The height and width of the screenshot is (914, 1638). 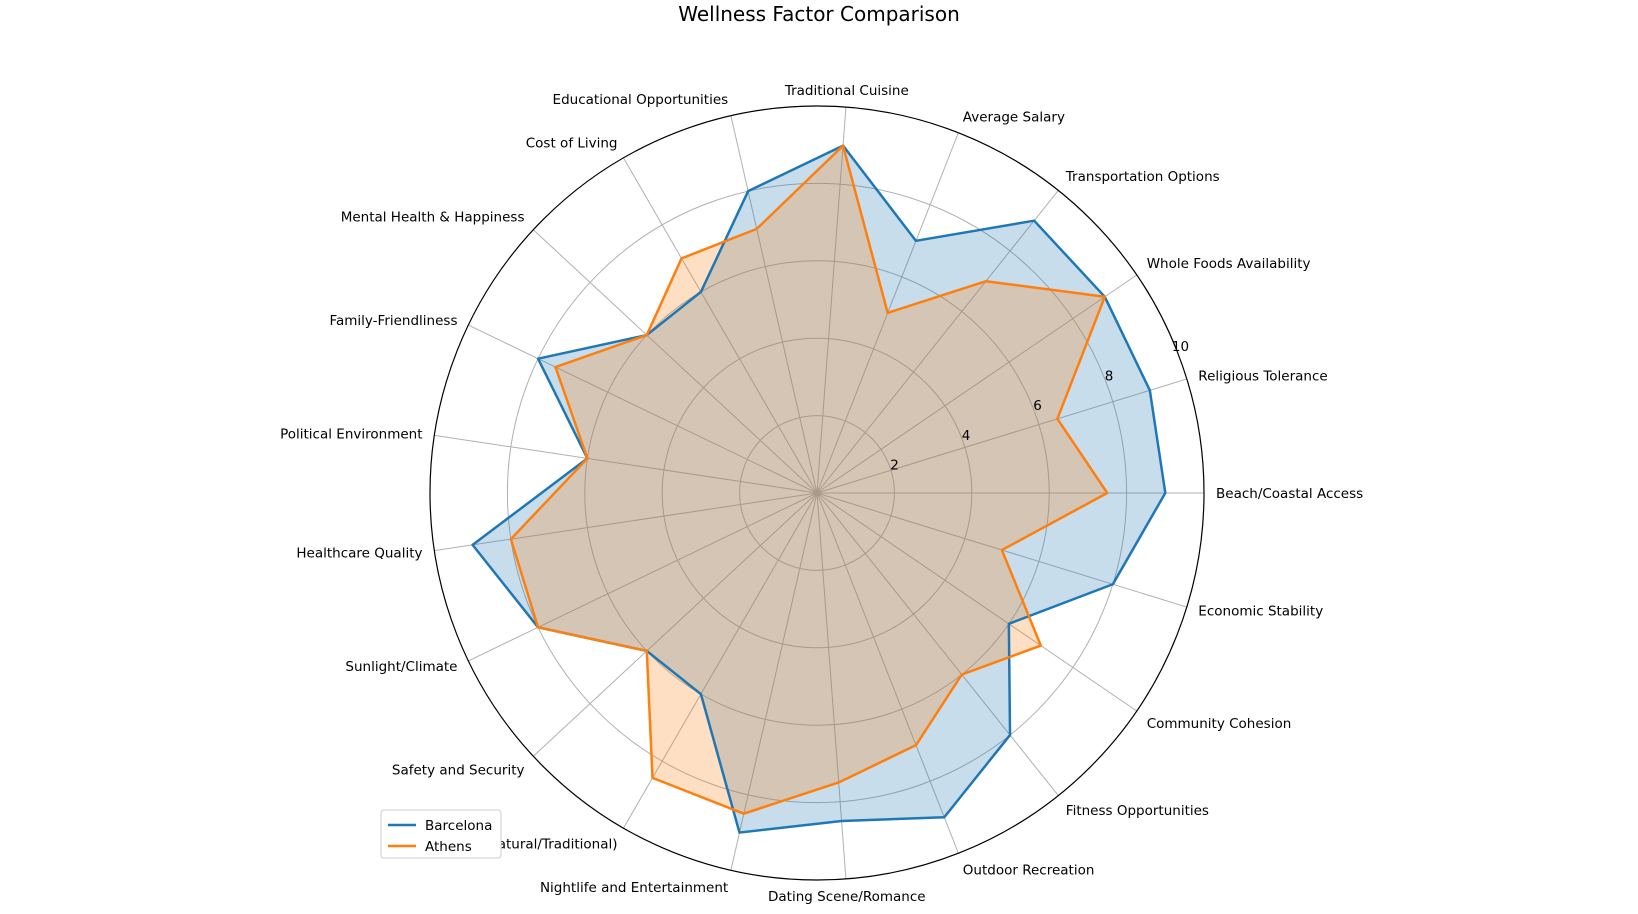 I want to click on category-label-mental-health-happiness: Mental Health & Happiness, so click(x=433, y=218).